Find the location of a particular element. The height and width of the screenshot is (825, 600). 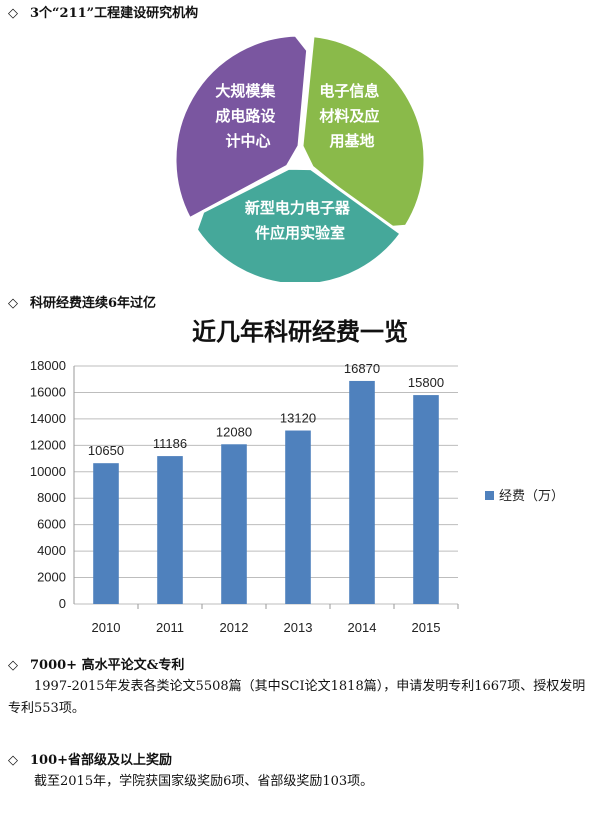

bar-2010 is located at coordinates (106, 533).